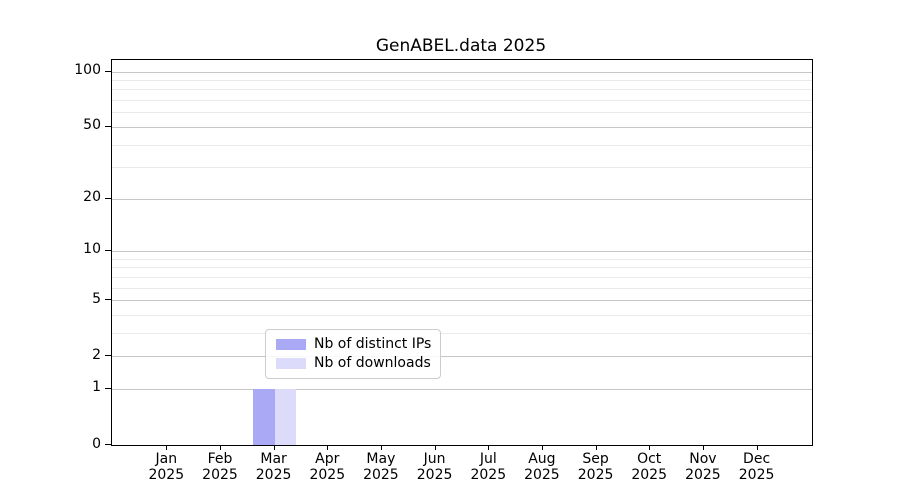 This screenshot has width=900, height=500. What do you see at coordinates (488, 459) in the screenshot?
I see `x-tick-month: Jul` at bounding box center [488, 459].